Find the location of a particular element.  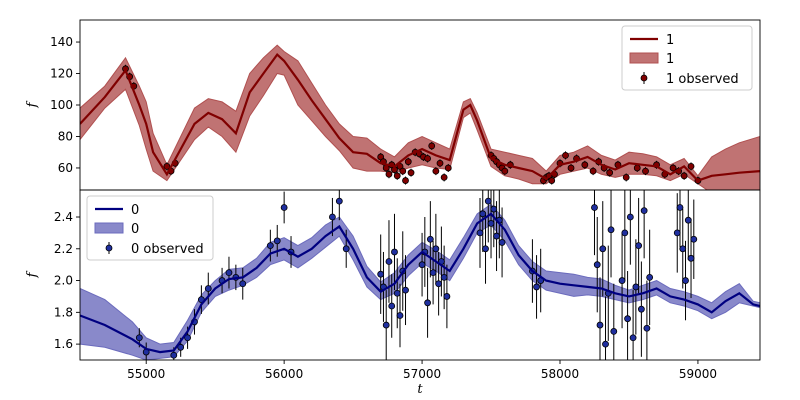

bottom-legend: 0 0 0 observed is located at coordinates (150, 228).